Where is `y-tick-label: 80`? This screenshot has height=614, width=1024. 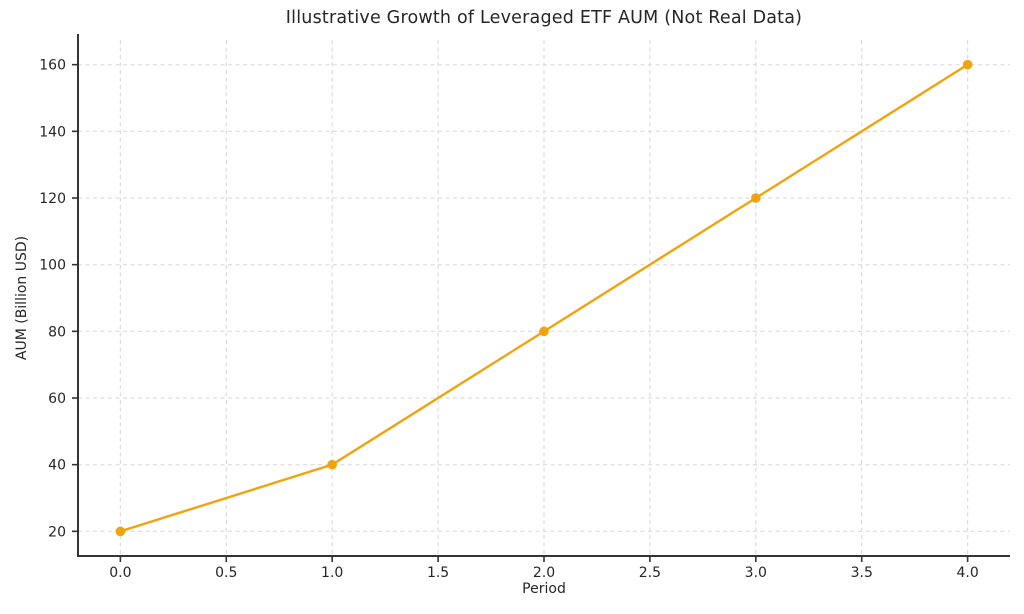 y-tick-label: 80 is located at coordinates (57, 332).